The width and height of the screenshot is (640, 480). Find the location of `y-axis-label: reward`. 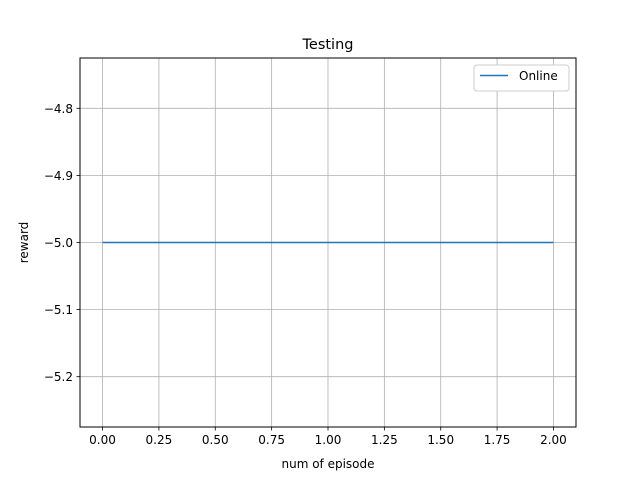

y-axis-label: reward is located at coordinates (24, 243).